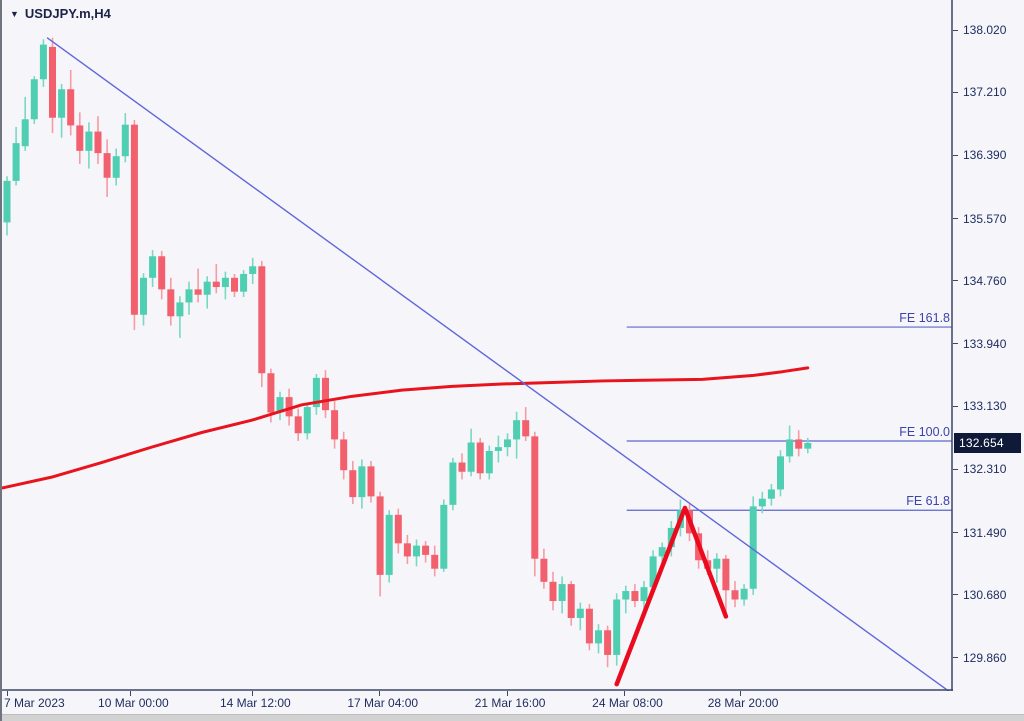  I want to click on price-axis-label: 132.310, so click(985, 469).